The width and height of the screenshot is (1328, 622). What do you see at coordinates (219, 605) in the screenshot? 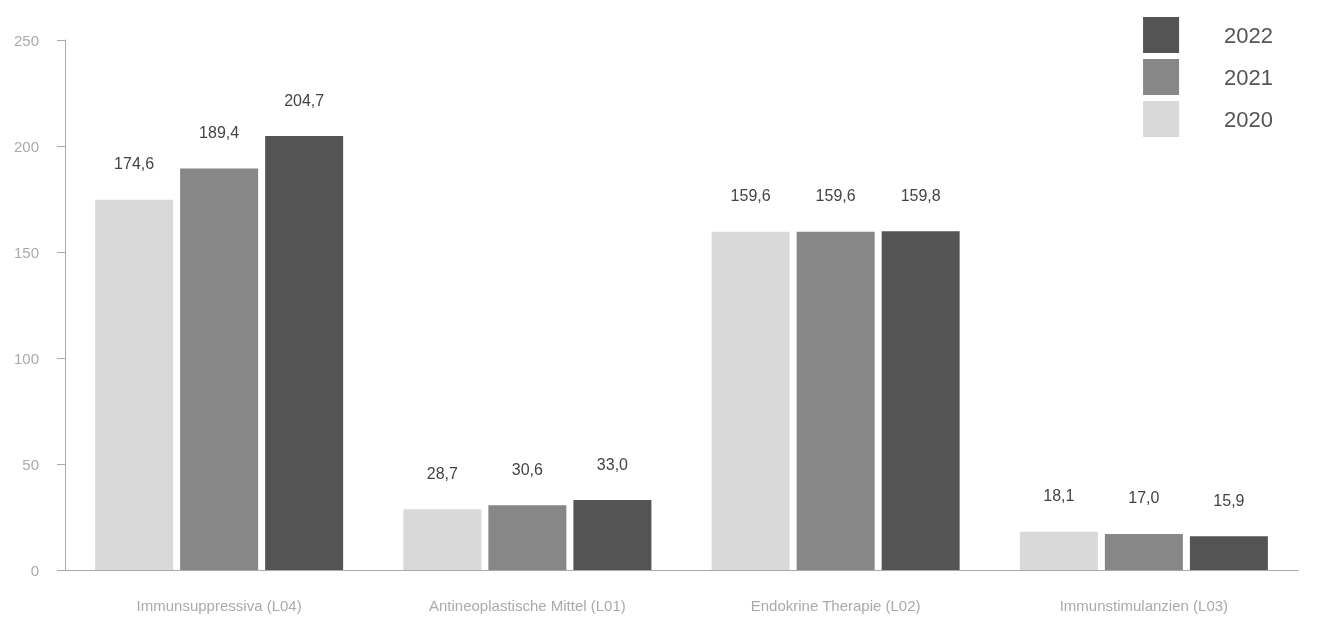
I see `x-tick-label: Immunsuppressiva (L04)` at bounding box center [219, 605].